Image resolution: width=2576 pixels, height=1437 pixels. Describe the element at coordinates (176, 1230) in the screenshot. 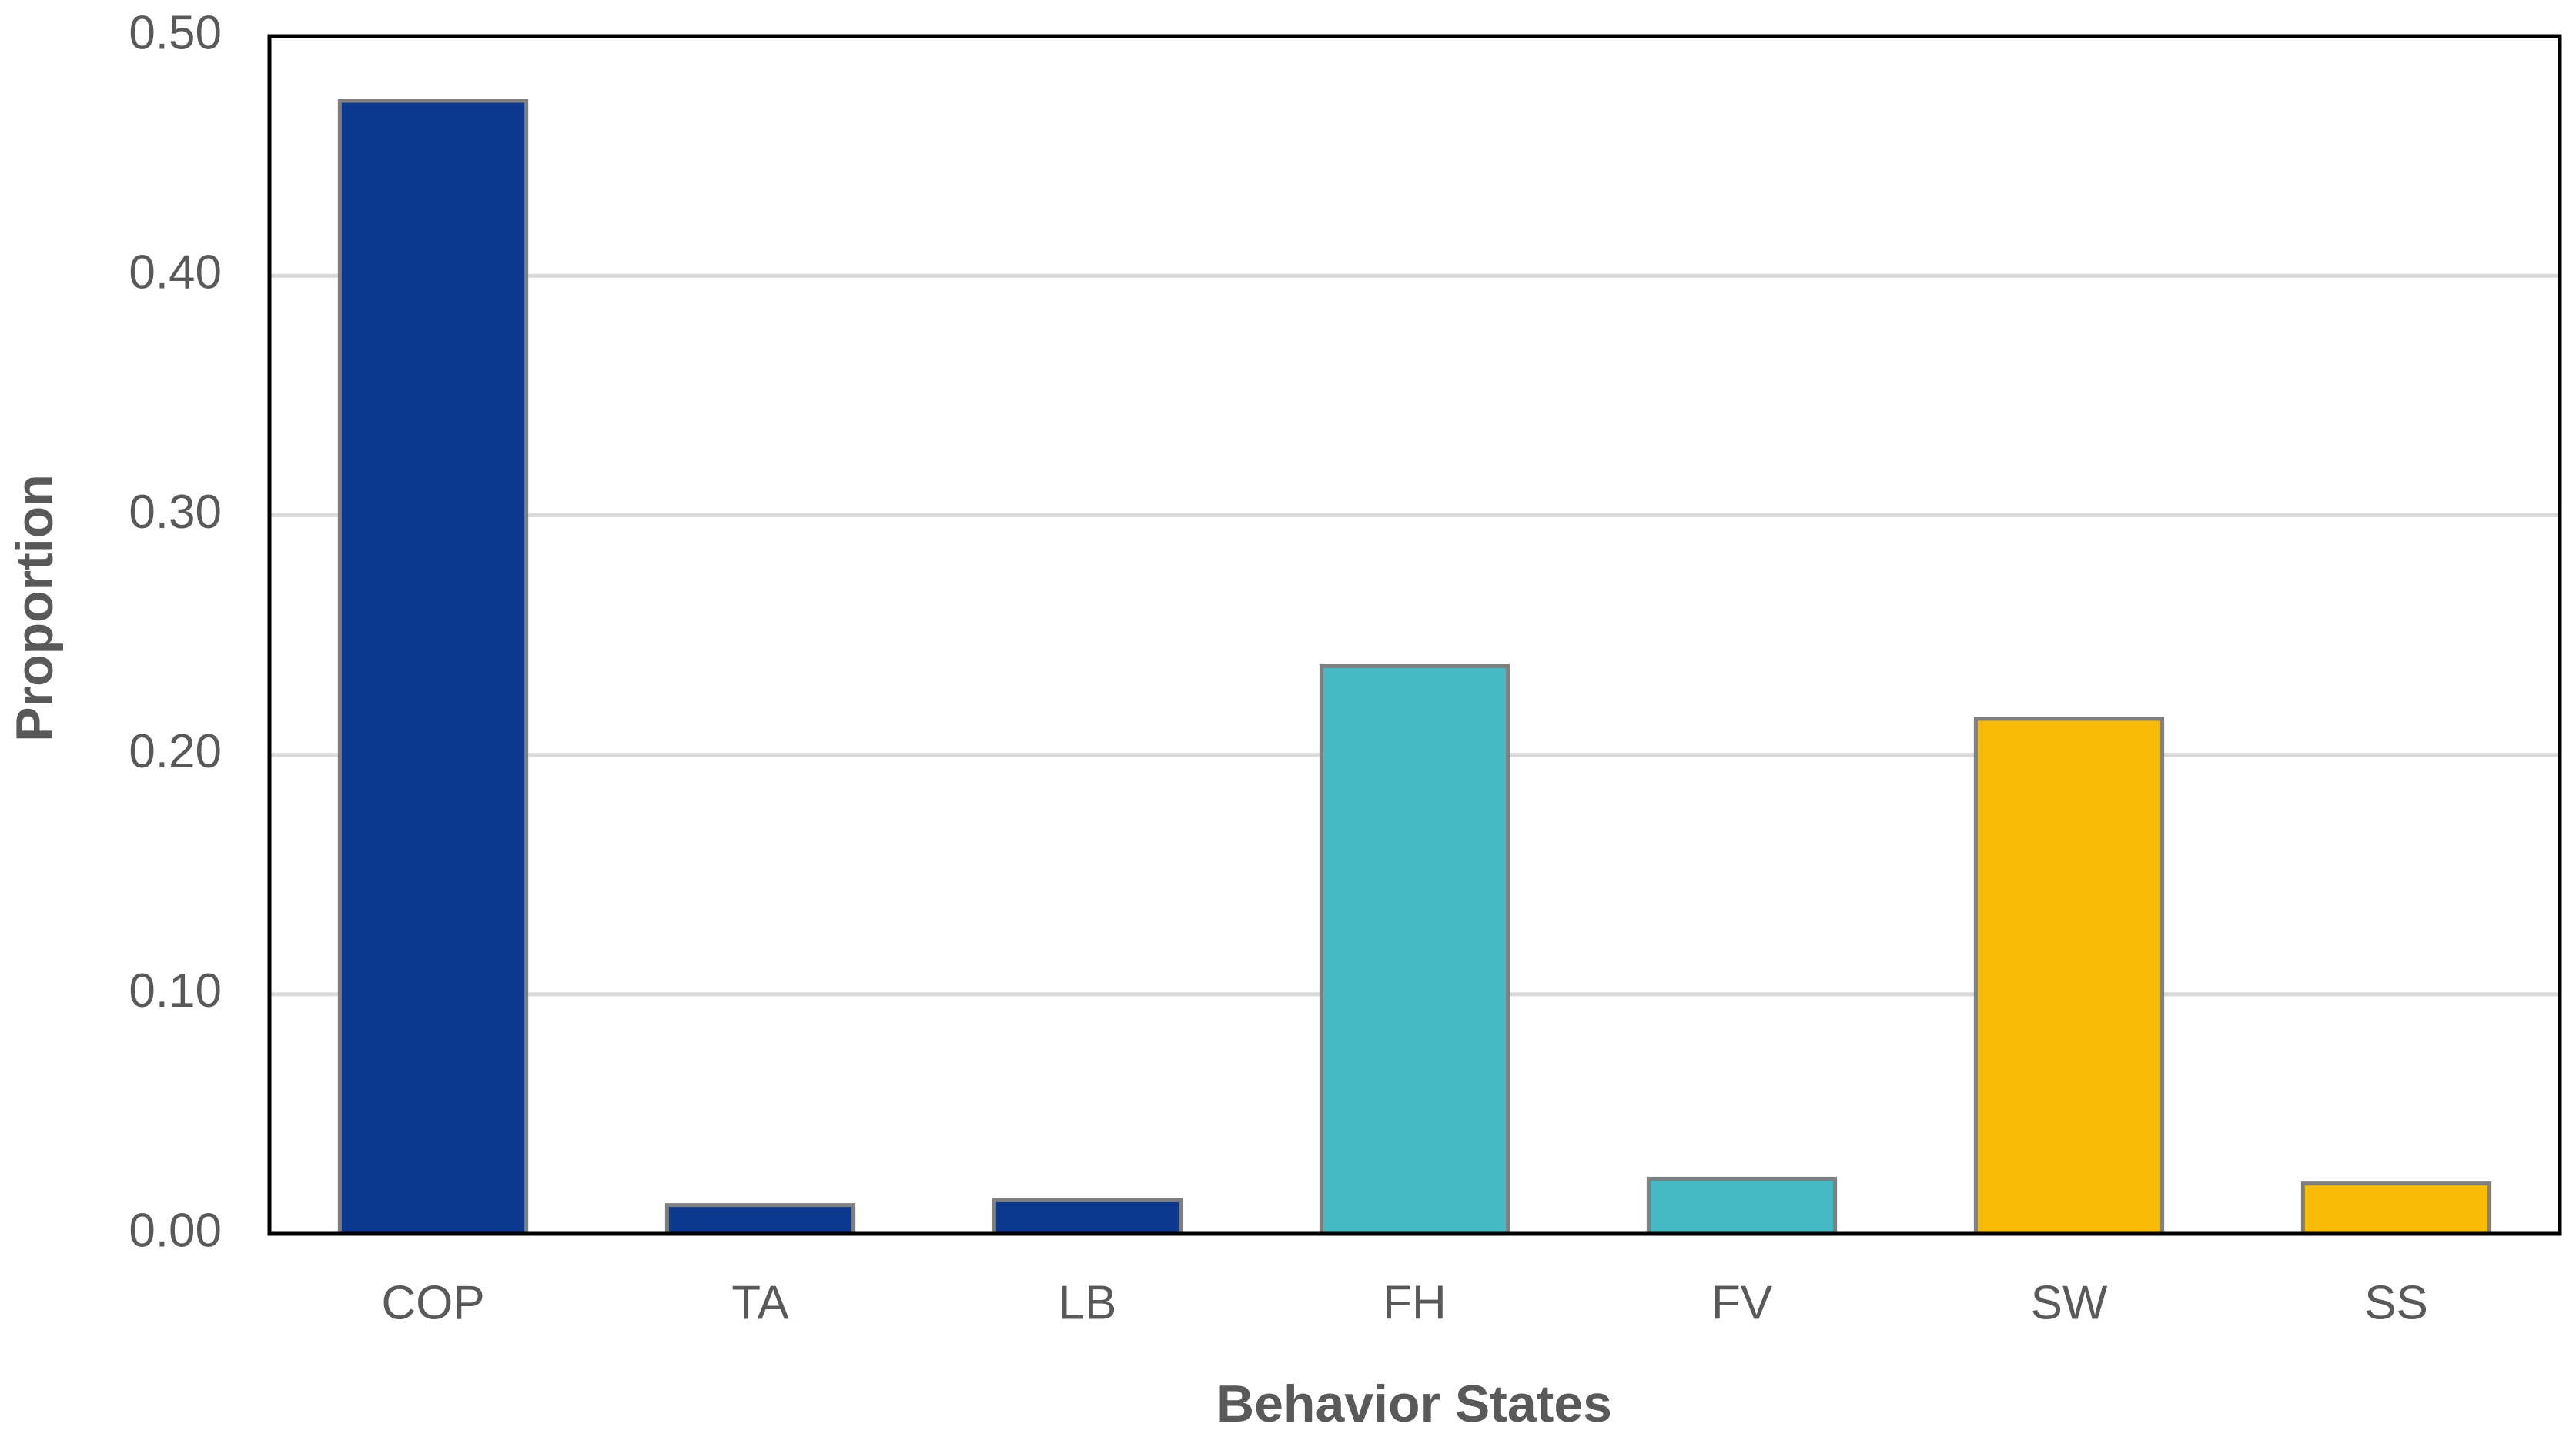

I see `y-tick-label: 0.00` at that location.